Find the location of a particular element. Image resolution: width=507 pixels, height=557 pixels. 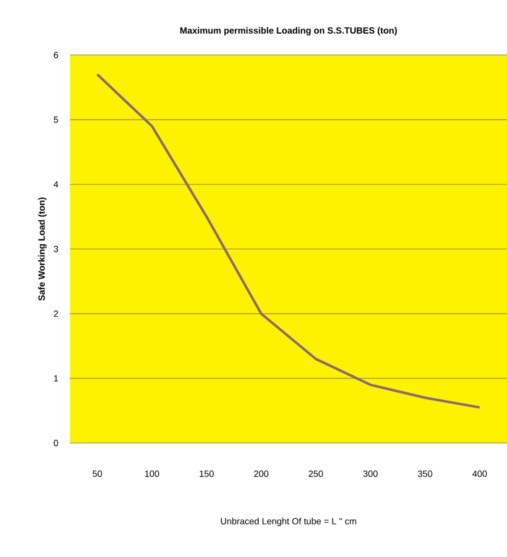

x-tick-label: 250 is located at coordinates (315, 473).